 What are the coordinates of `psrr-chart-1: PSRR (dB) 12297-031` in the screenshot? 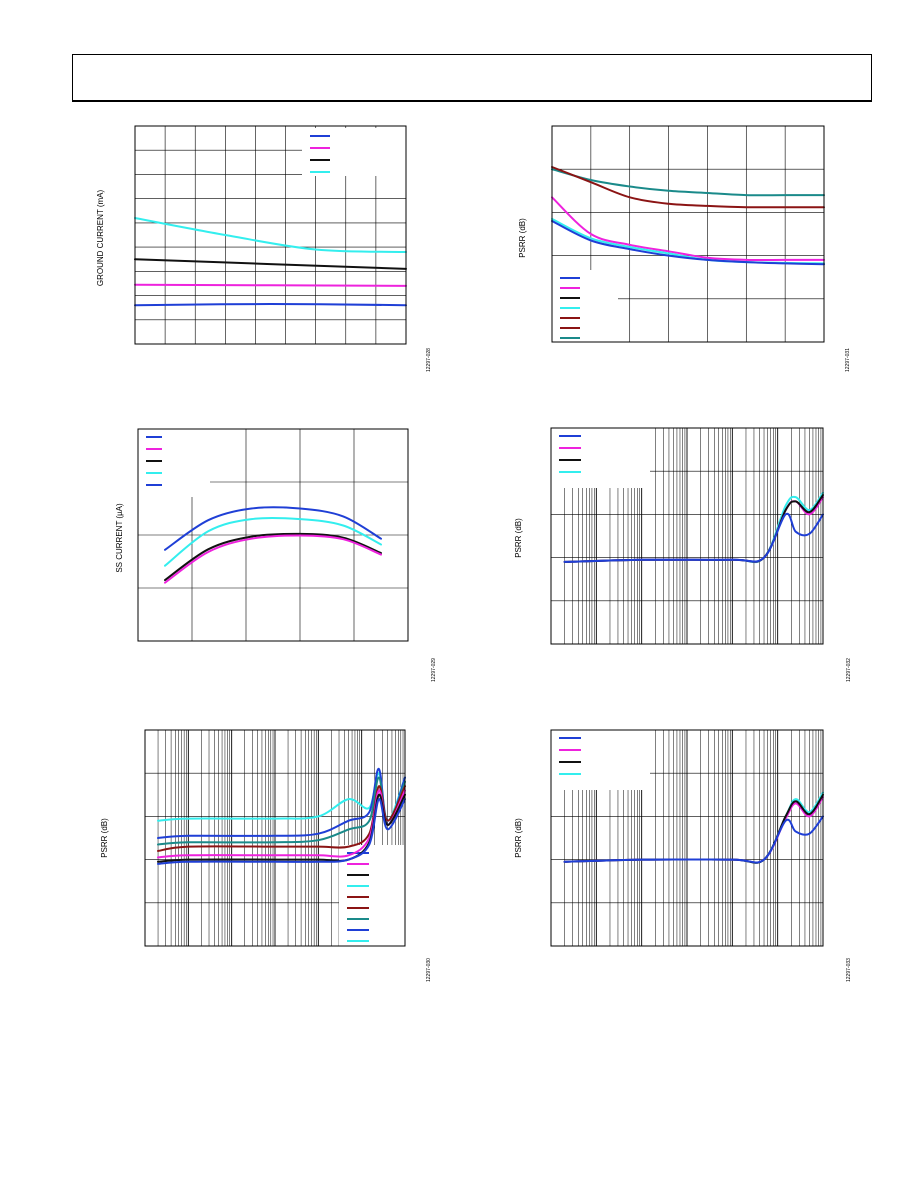 It's located at (684, 248).